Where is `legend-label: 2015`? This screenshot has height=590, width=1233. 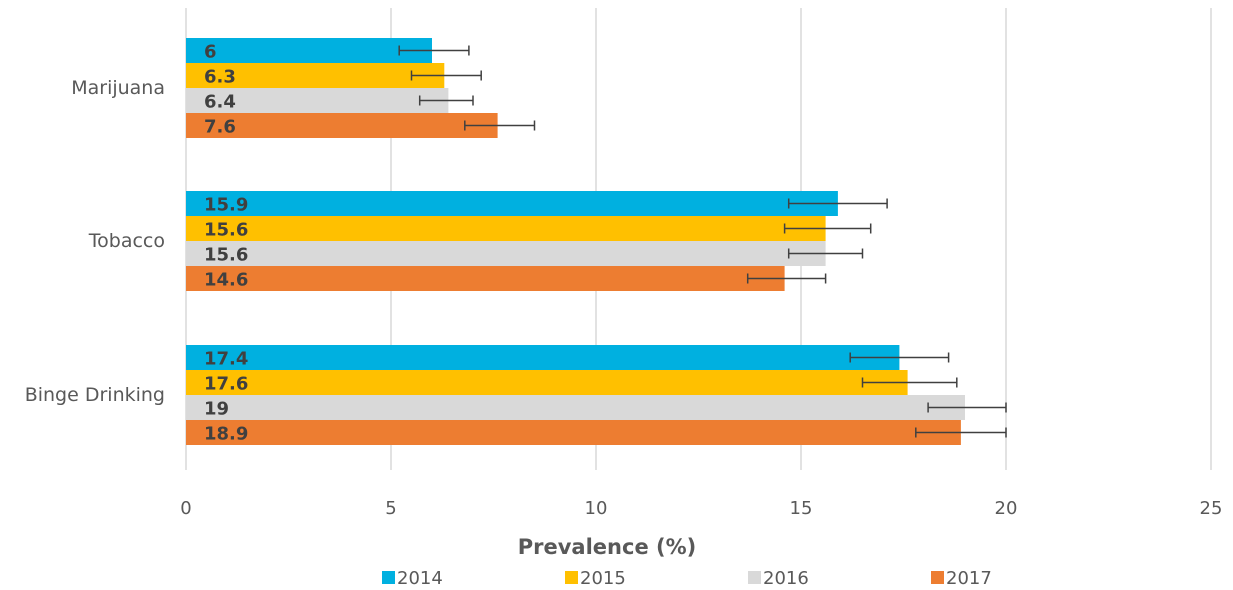
legend-label: 2015 is located at coordinates (603, 578).